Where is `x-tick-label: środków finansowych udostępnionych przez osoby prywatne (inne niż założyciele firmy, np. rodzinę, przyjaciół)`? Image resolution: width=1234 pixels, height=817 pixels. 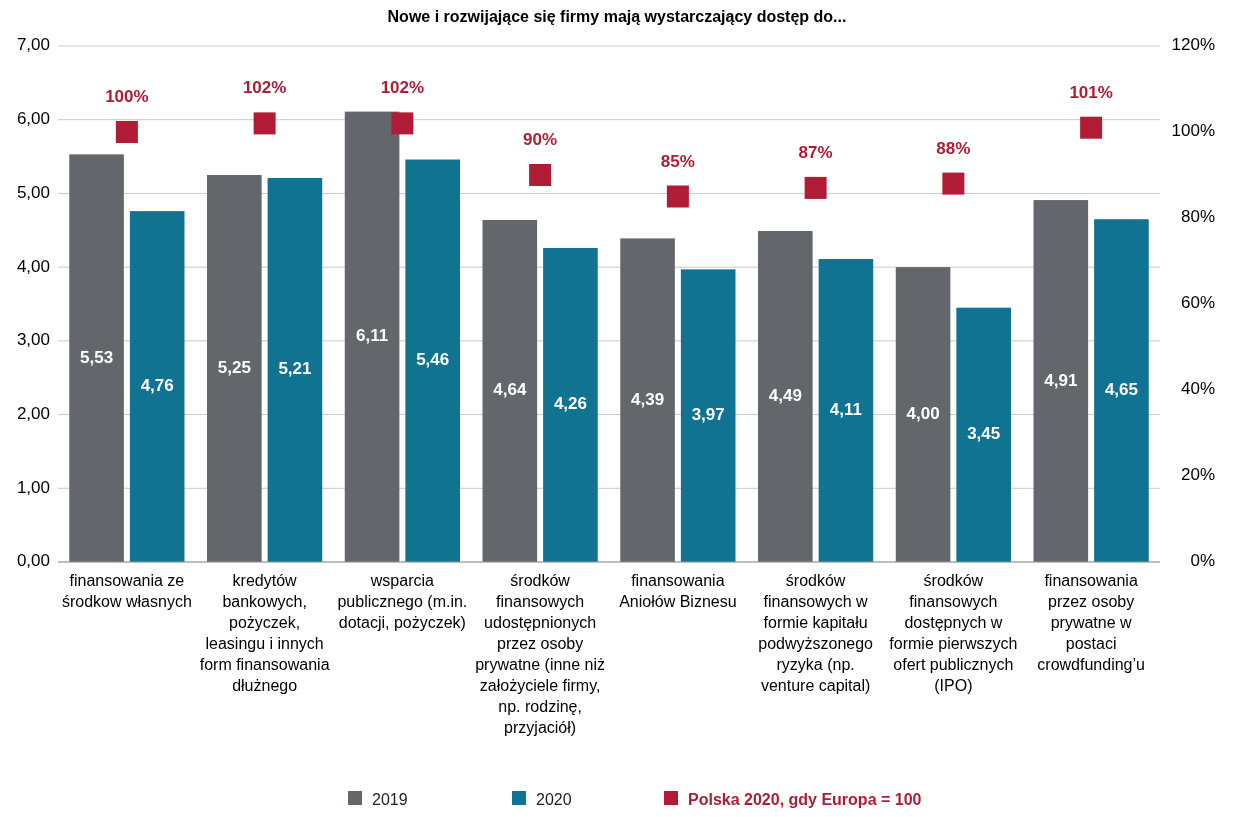 x-tick-label: środków finansowych udostępnionych przez osoby prywatne (inne niż założyciele firmy, np. rodzinę, przyjaciół) is located at coordinates (540, 654).